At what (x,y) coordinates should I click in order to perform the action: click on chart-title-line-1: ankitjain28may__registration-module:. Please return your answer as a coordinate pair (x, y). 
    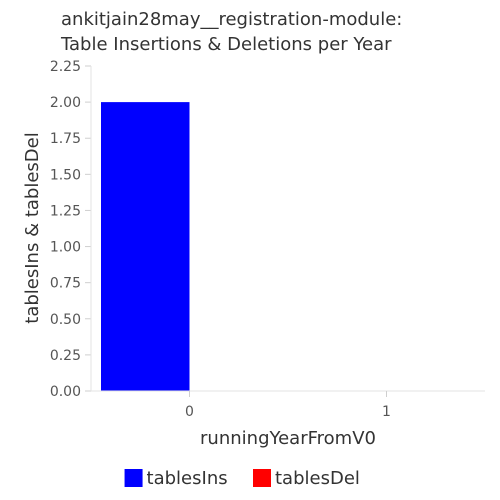
    Looking at the image, I should click on (231, 19).